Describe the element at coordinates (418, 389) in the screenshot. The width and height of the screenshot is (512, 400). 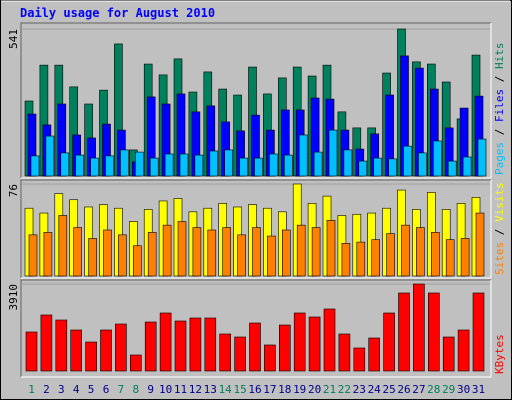
I see `x-tick-label: 27` at that location.